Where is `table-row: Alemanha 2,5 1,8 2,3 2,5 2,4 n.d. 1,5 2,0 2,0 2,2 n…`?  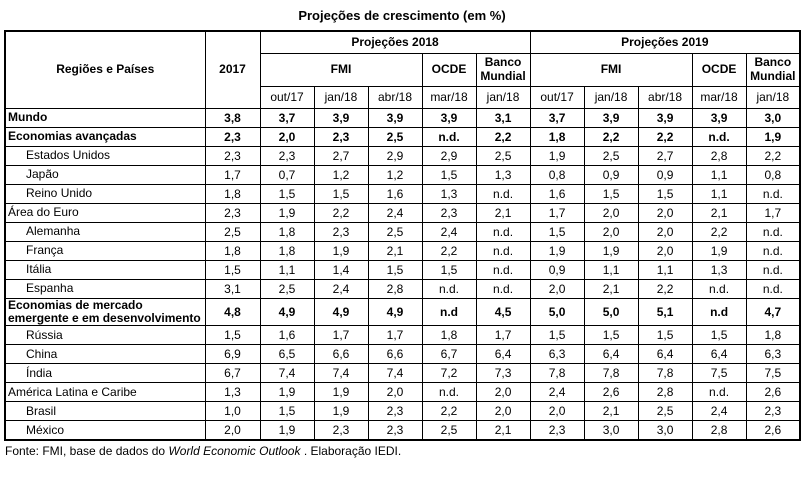 table-row: Alemanha 2,5 1,8 2,3 2,5 2,4 n.d. 1,5 2,0 2,0 2,2 n… is located at coordinates (402, 232).